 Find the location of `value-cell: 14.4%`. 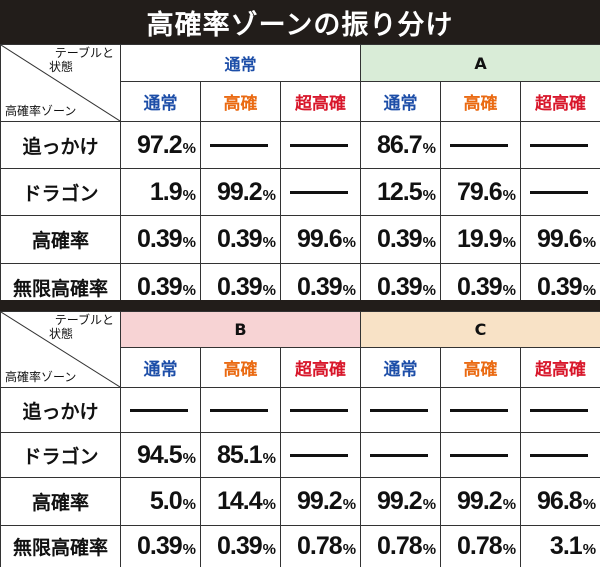

value-cell: 14.4% is located at coordinates (240, 501).